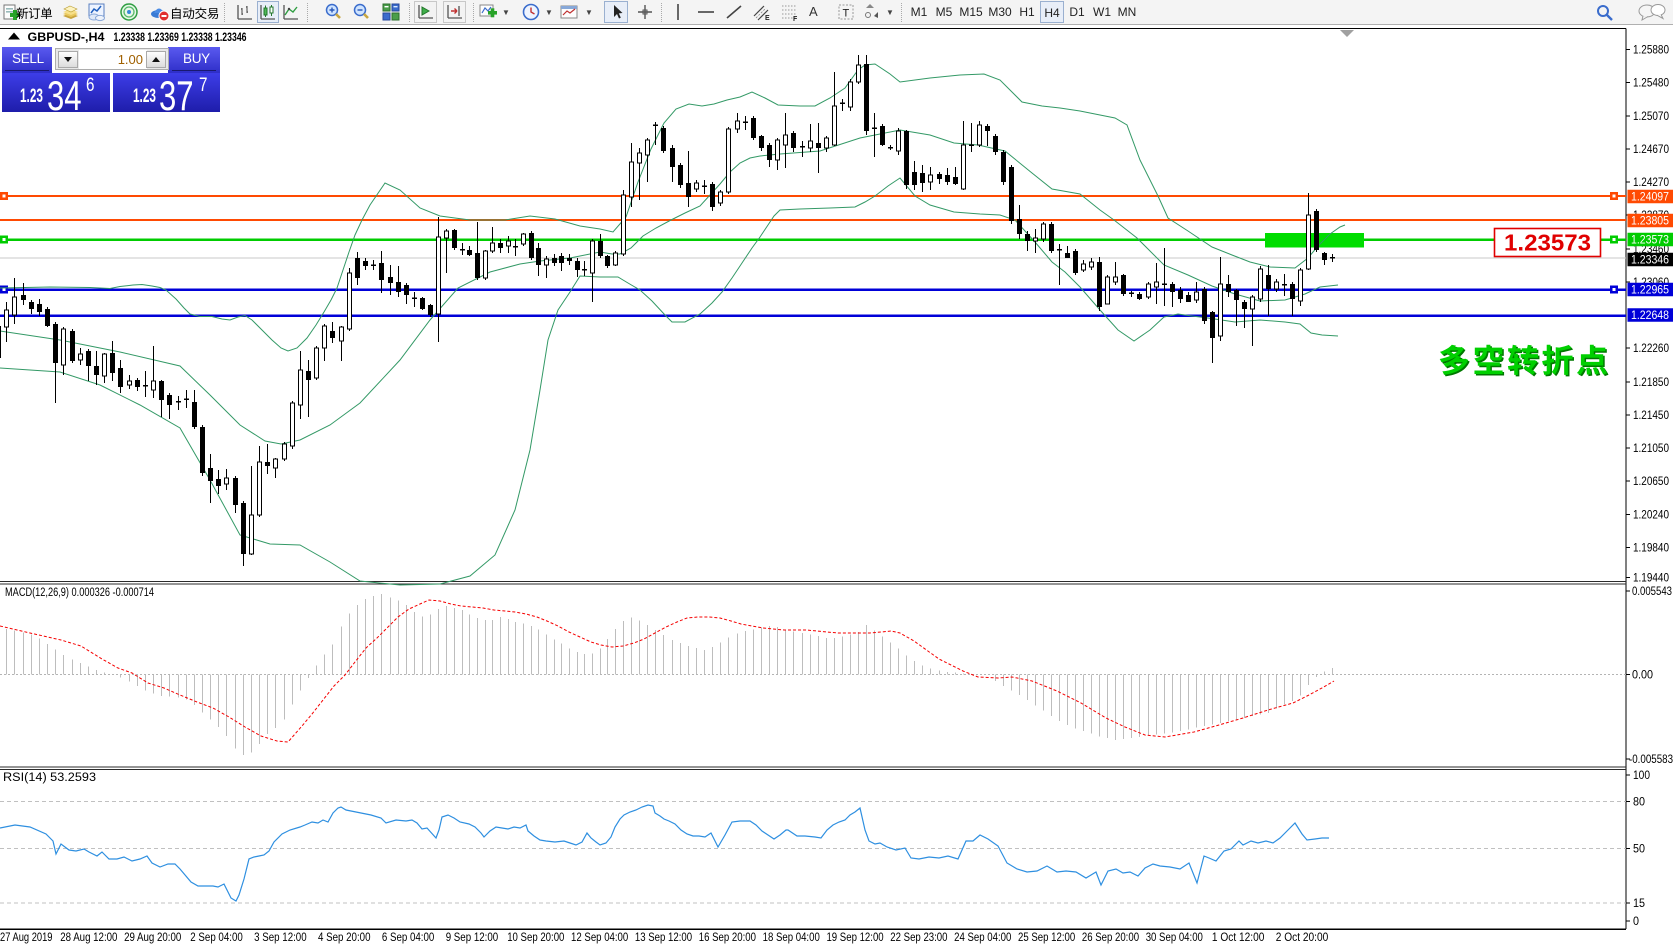 Image resolution: width=1673 pixels, height=947 pixels. What do you see at coordinates (1651, 549) in the screenshot?
I see `svg-text: 1.19840` at bounding box center [1651, 549].